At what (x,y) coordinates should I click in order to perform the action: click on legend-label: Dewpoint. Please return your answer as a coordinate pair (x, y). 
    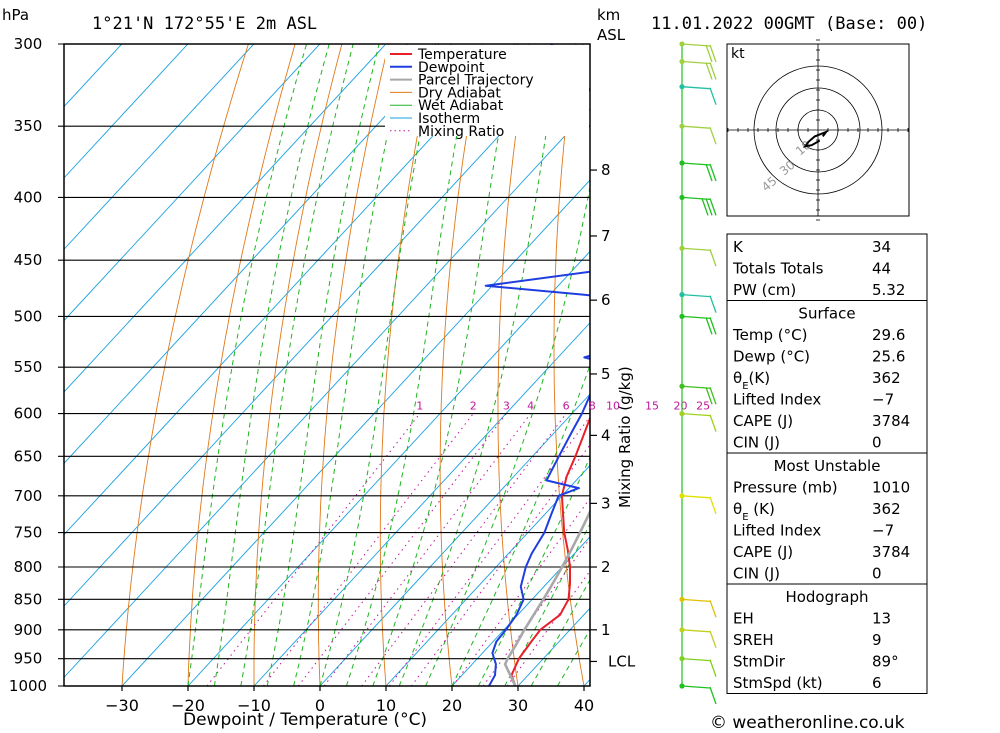
    Looking at the image, I should click on (451, 68).